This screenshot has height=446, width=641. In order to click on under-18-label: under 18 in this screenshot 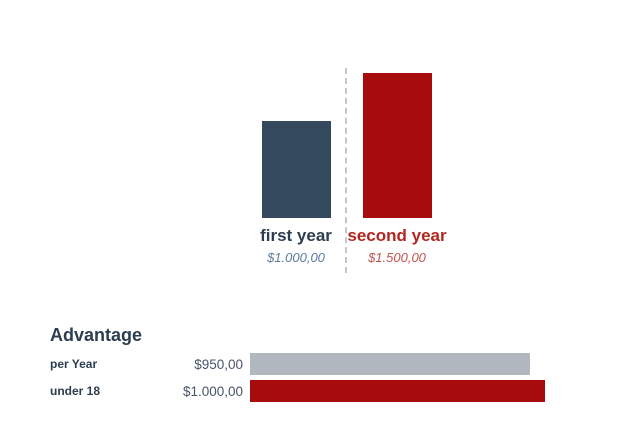, I will do `click(75, 391)`.